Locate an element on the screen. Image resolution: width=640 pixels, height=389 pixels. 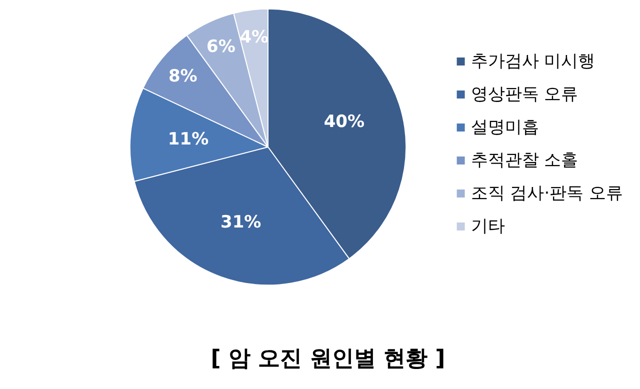
data-label: 11% is located at coordinates (188, 139).